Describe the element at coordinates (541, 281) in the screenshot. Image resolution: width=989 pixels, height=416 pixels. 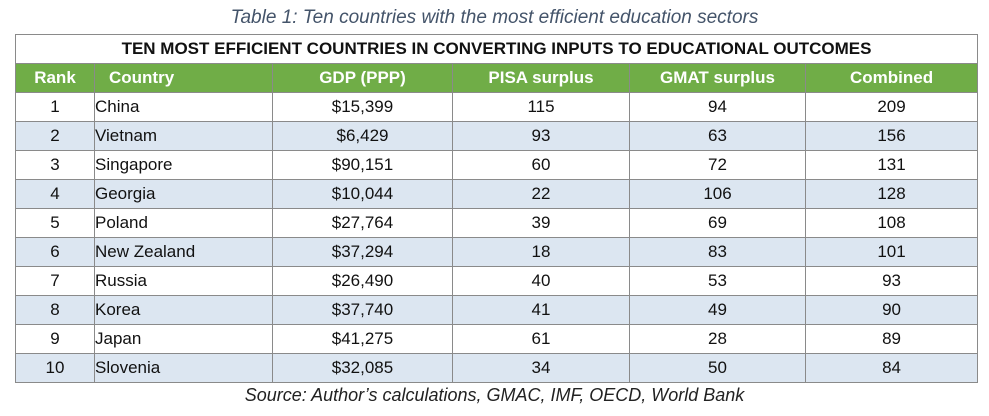
I see `cell-pisa-surplus: 40` at that location.